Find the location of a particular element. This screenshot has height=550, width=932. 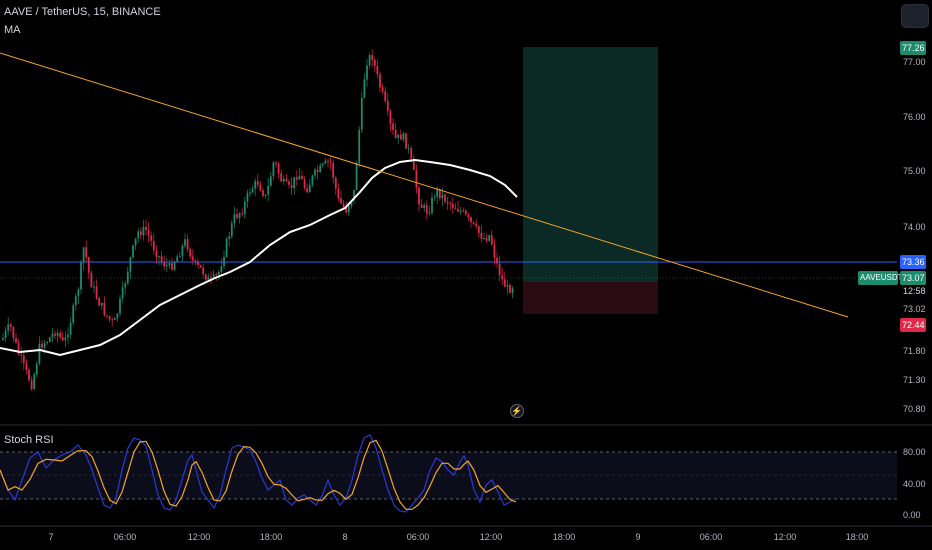

time-tick-label: 06:00 is located at coordinates (711, 537).